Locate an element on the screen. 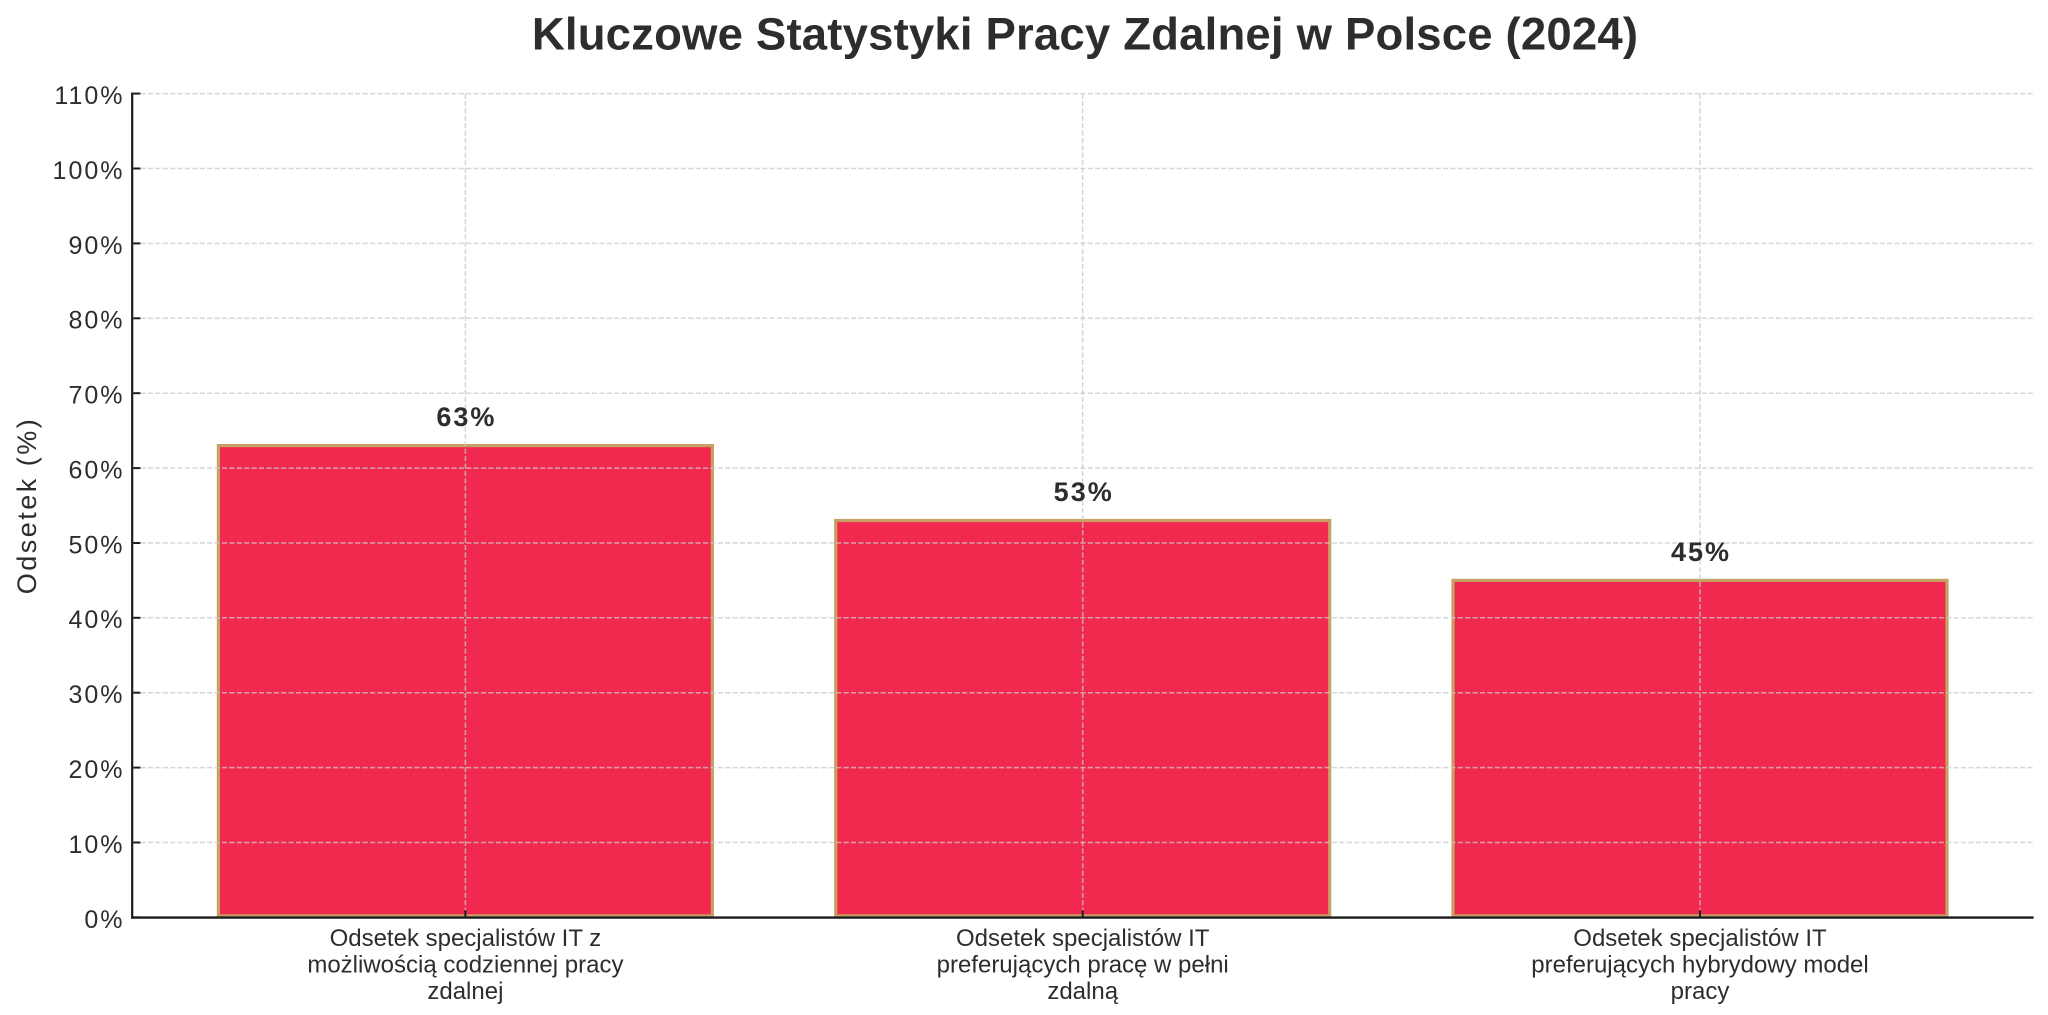 The height and width of the screenshot is (1015, 2048). svg-text: 100% is located at coordinates (89, 171).